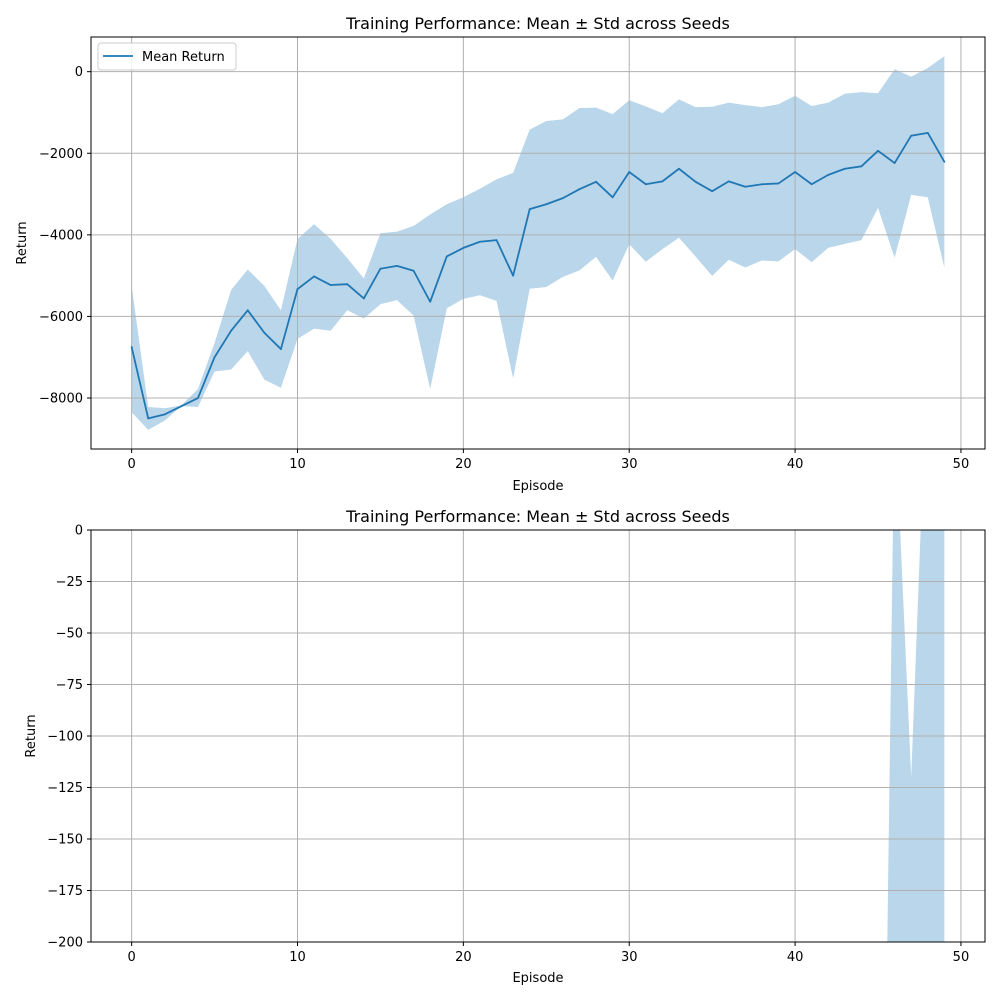 The width and height of the screenshot is (1000, 1000). I want to click on y-tick-label: −4000, so click(61, 235).